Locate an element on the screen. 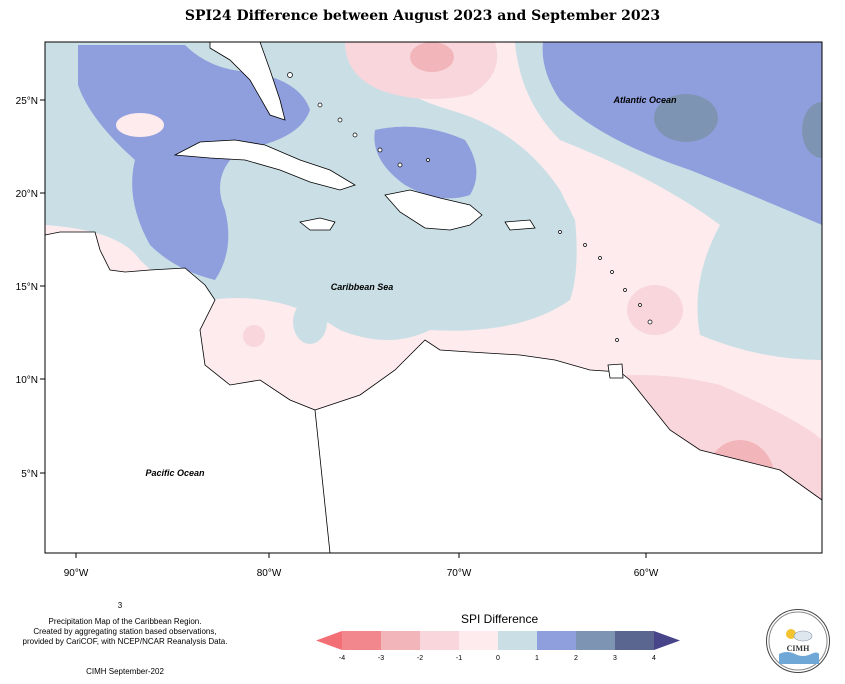 Image resolution: width=845 pixels, height=684 pixels. land-jamaica is located at coordinates (317, 224).